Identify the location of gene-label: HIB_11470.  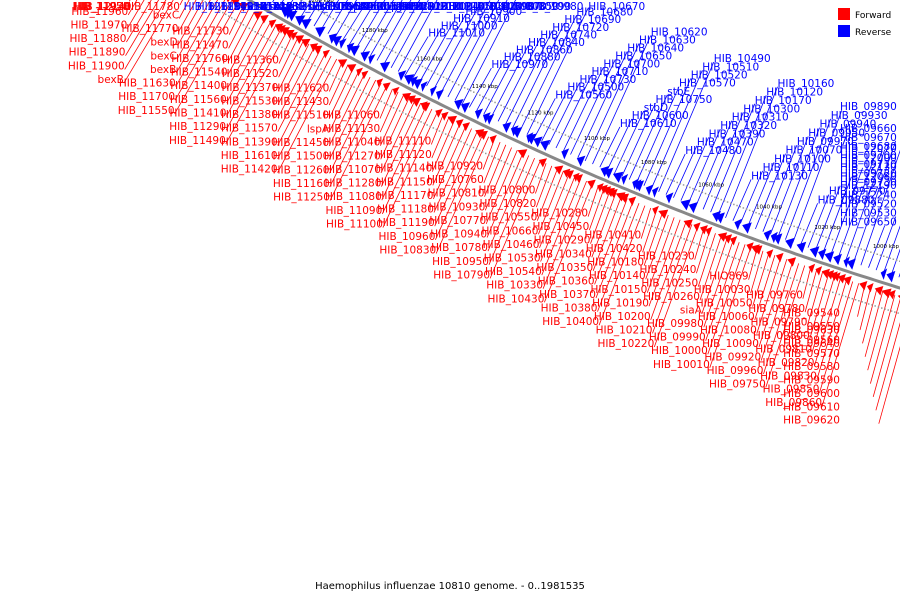
(200, 45).